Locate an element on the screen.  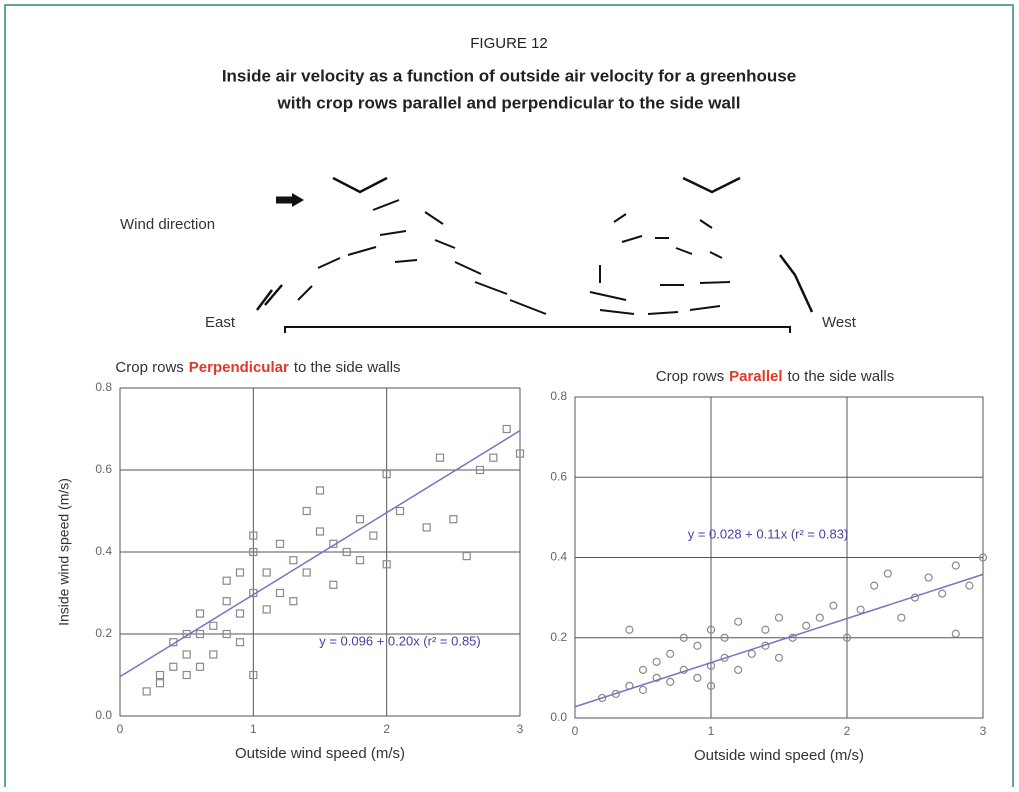
y-axis-label: Inside wind speed (m/s) is located at coordinates (64, 552).